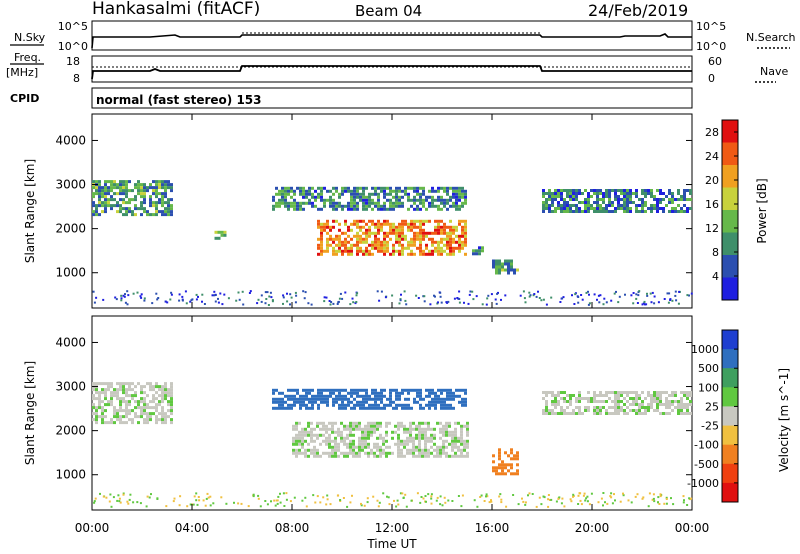 The height and width of the screenshot is (554, 800). What do you see at coordinates (192, 528) in the screenshot?
I see `x-tick-label: 04:00` at bounding box center [192, 528].